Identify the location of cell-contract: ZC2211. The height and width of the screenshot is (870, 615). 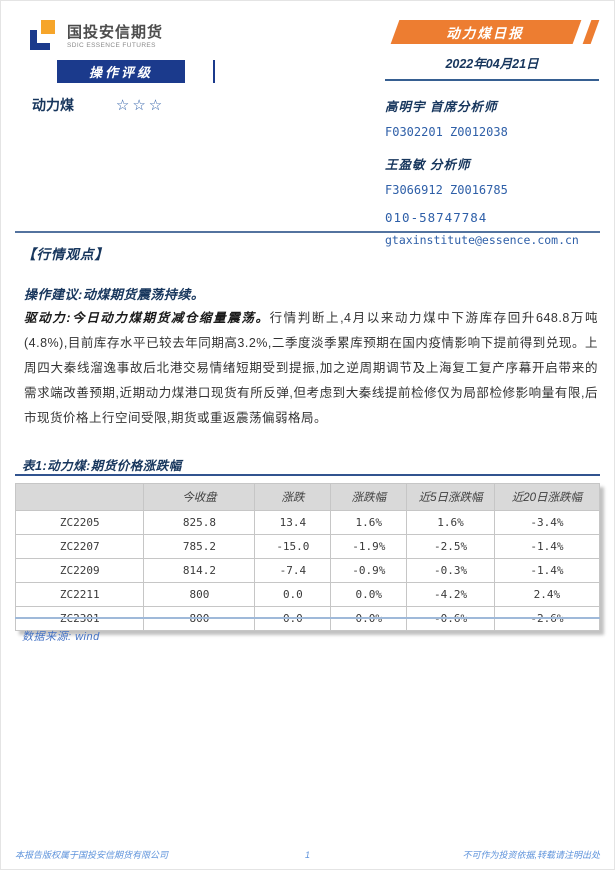
(79, 594).